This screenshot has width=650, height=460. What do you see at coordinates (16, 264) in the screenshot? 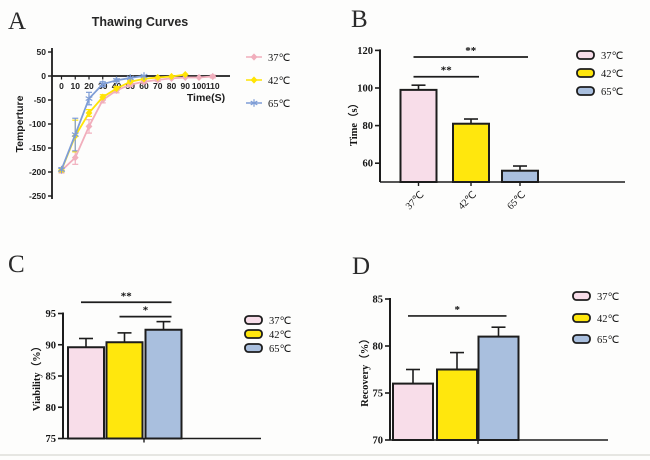
I see `panel-c-letter: C` at bounding box center [16, 264].